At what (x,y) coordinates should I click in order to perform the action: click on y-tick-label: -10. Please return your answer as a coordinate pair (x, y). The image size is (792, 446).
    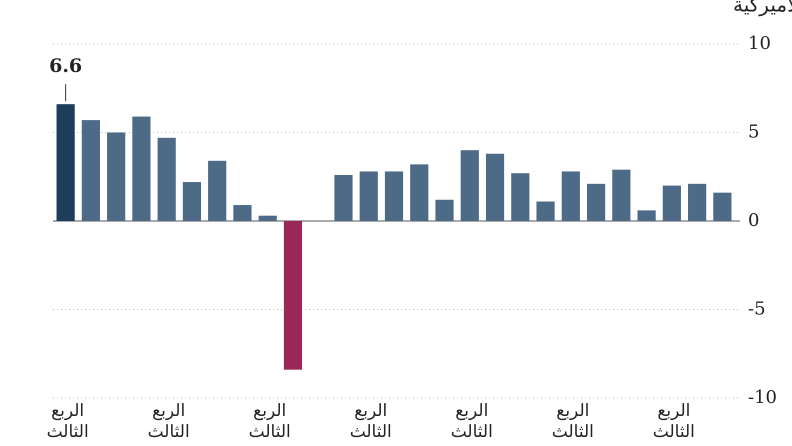
    Looking at the image, I should click on (762, 397).